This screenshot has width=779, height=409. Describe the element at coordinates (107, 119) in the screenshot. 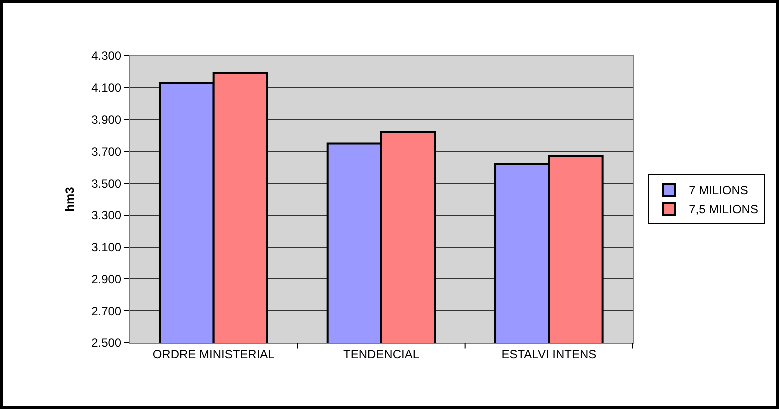

I see `y-tick-label: 3.900` at that location.